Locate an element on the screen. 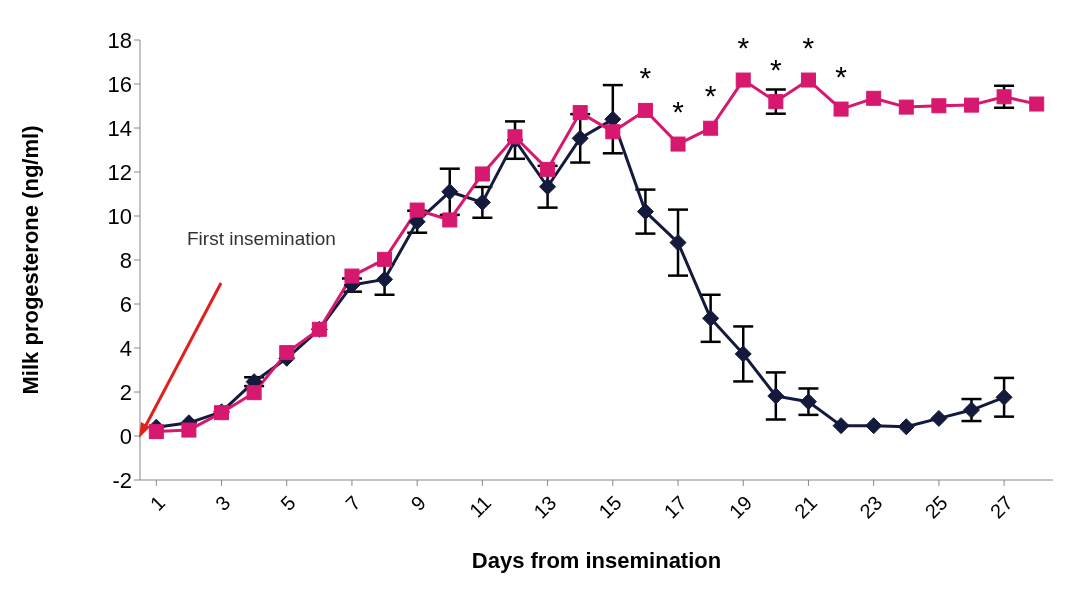 Image resolution: width=1067 pixels, height=608 pixels. y-tick-label: 16 is located at coordinates (119, 84).